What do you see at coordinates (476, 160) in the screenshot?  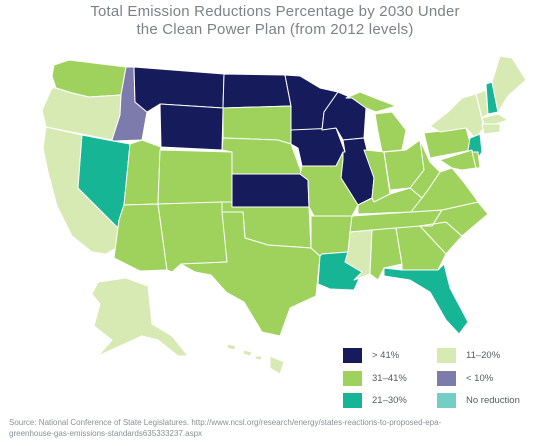 I see `state-delaware` at bounding box center [476, 160].